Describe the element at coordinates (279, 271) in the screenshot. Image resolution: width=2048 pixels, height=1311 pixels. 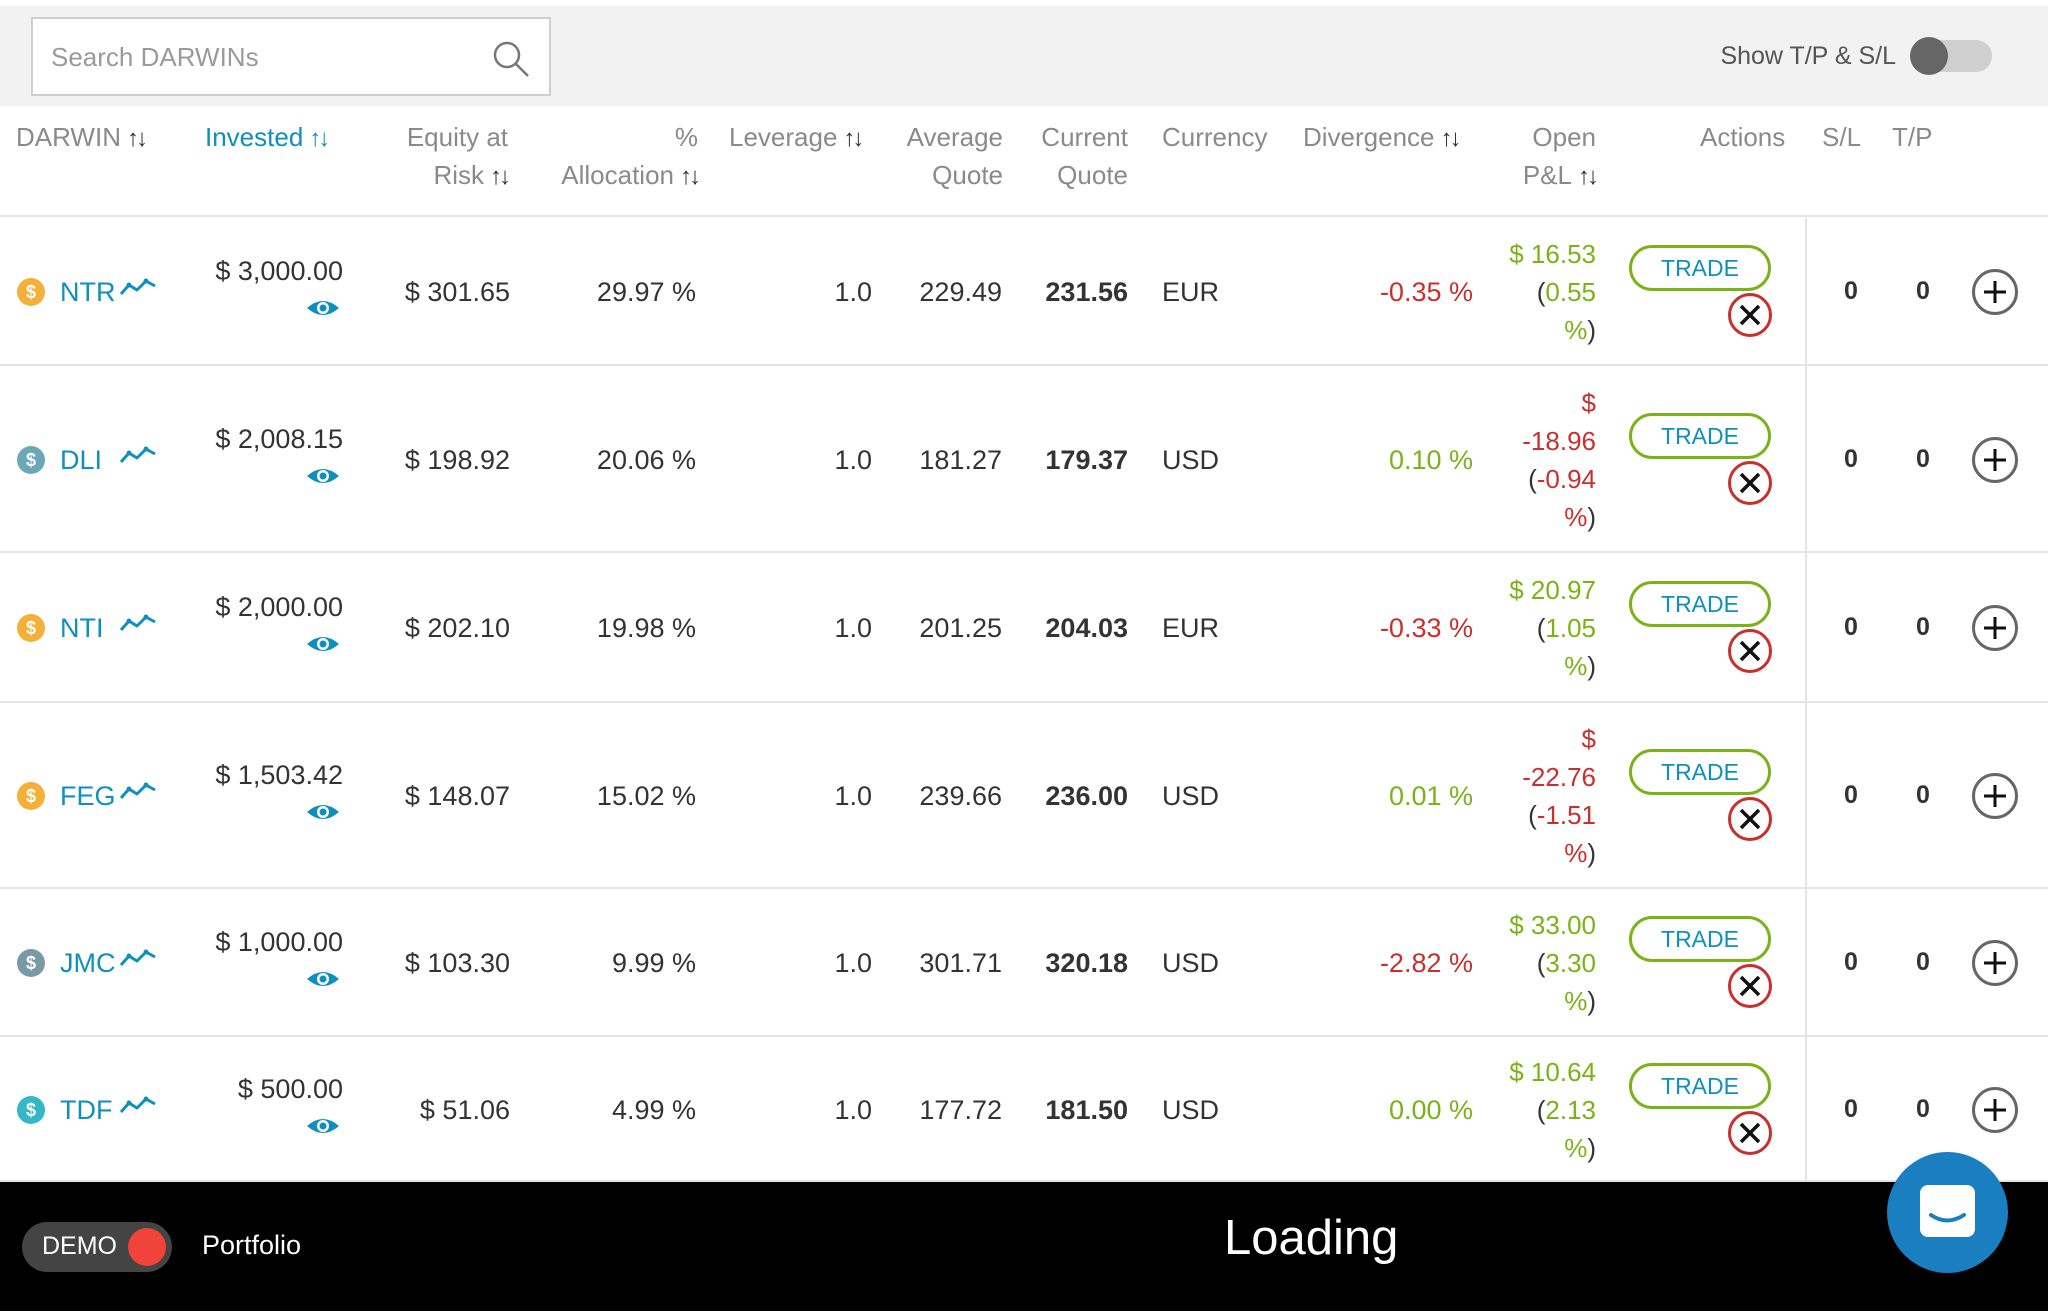
I see `invested-amount: $ 3,000.00` at that location.